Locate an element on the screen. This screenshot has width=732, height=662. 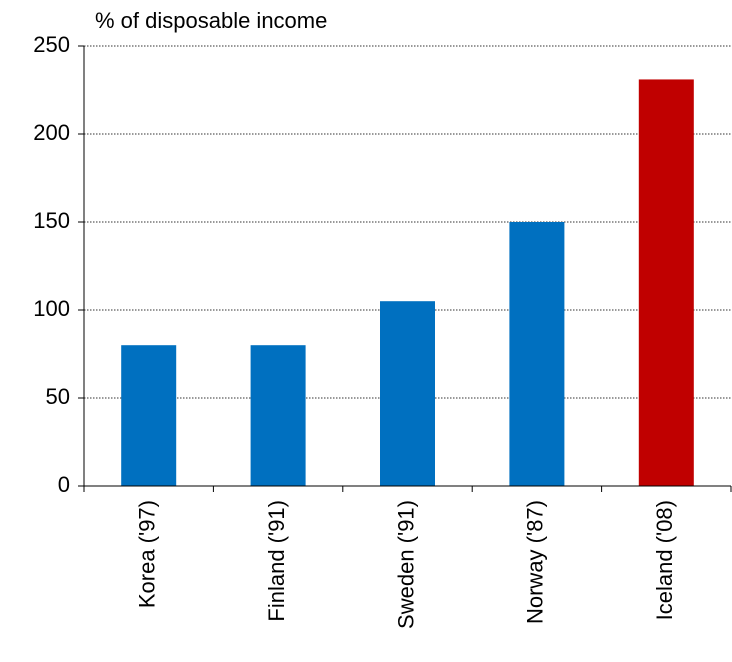
chart-title: % of disposable income is located at coordinates (211, 20).